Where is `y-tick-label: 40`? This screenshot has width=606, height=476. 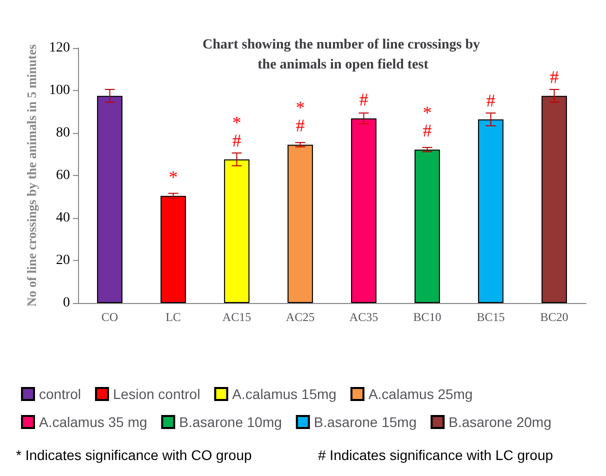 y-tick-label: 40 is located at coordinates (63, 218).